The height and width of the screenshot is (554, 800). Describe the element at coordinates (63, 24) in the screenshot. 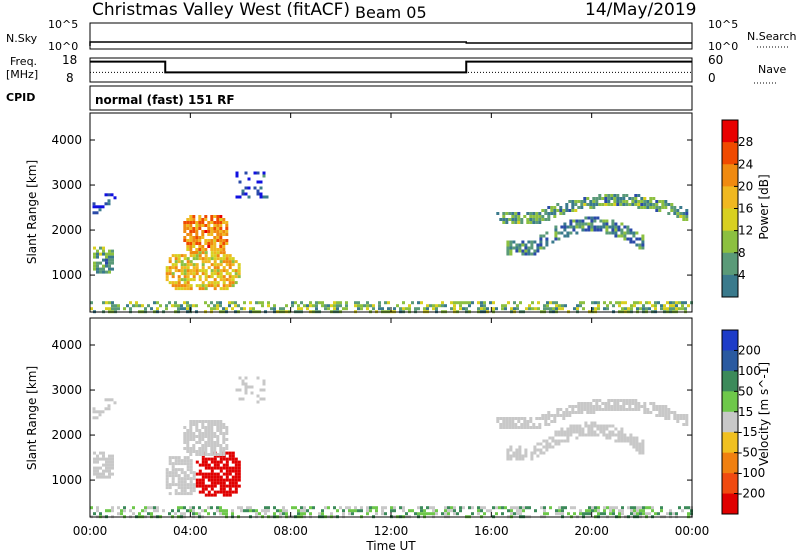

I see `nsky-tick-top: 10^5` at that location.